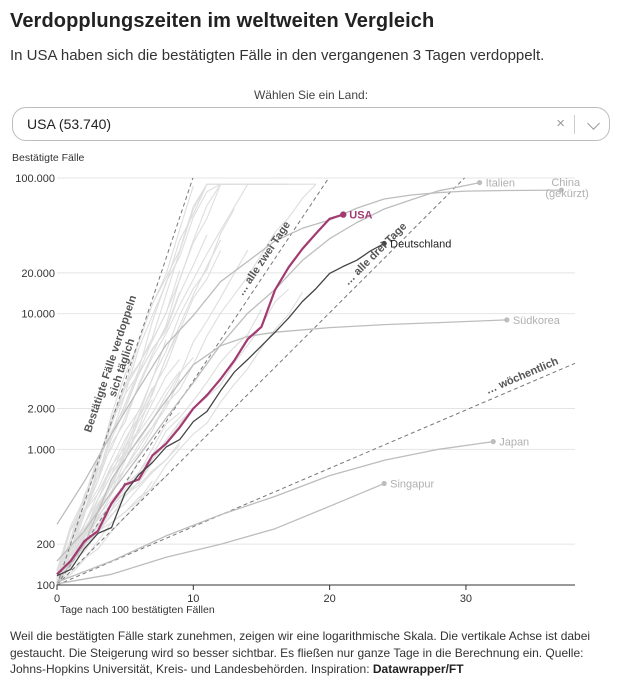 The width and height of the screenshot is (639, 686). What do you see at coordinates (566, 188) in the screenshot?
I see `series-label: China (gekürzt)` at bounding box center [566, 188].